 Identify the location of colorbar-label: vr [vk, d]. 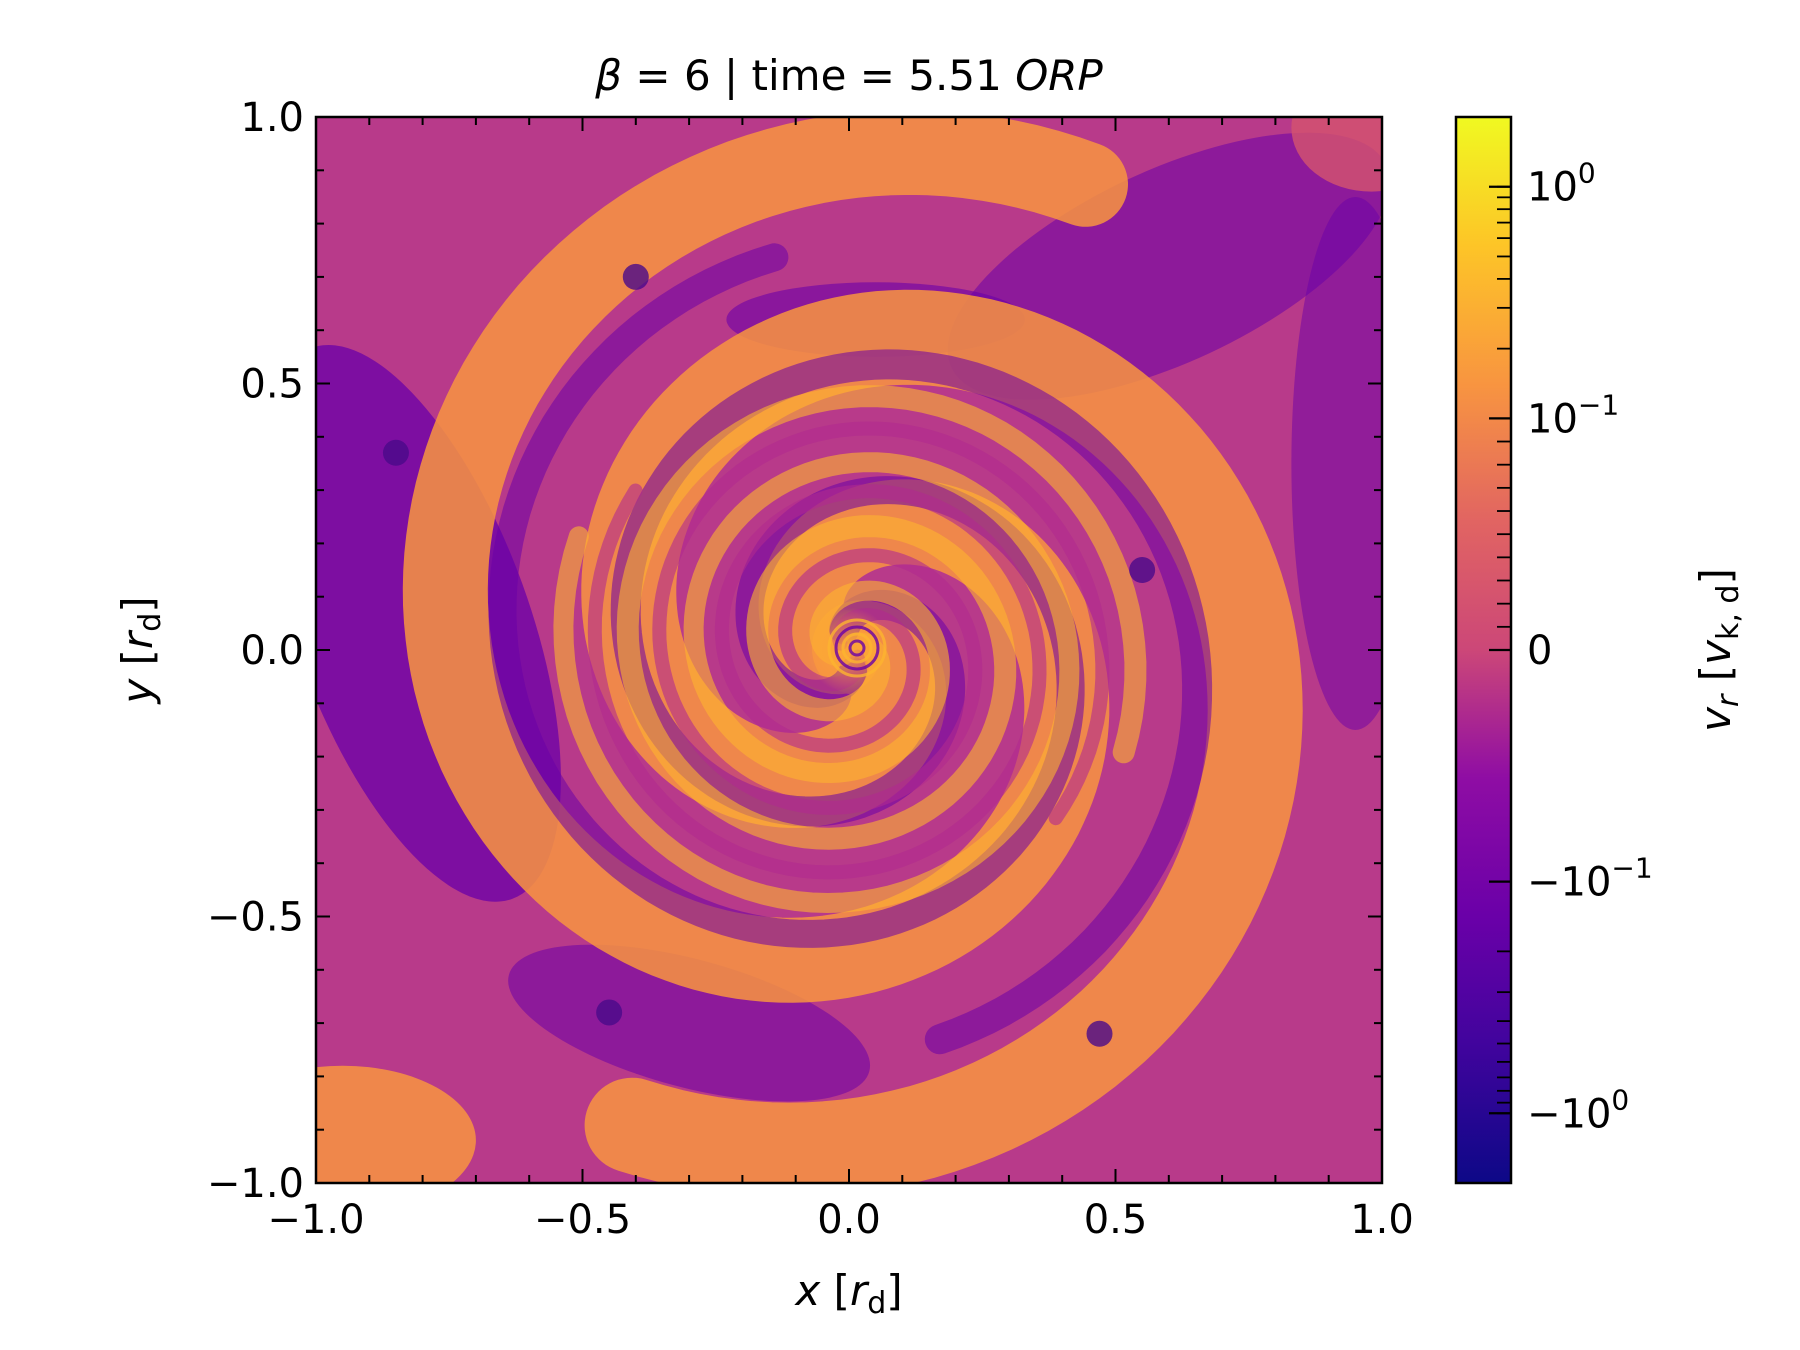
(1718, 650).